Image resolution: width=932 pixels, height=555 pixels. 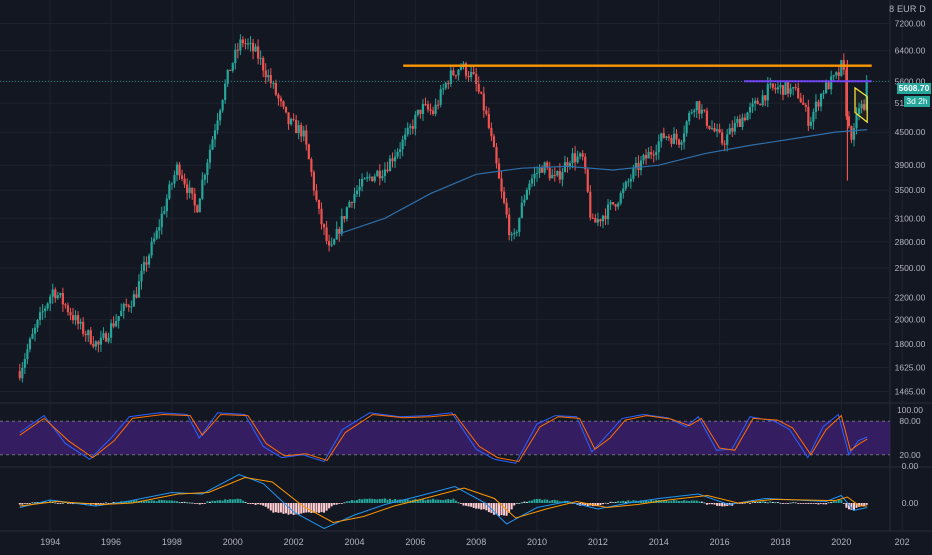 What do you see at coordinates (603, 182) in the screenshot?
I see `moving-average-line` at bounding box center [603, 182].